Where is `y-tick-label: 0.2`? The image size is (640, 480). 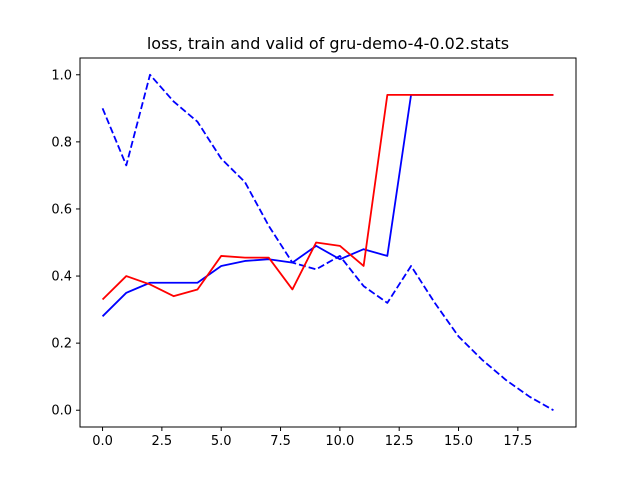 y-tick-label: 0.2 is located at coordinates (61, 344).